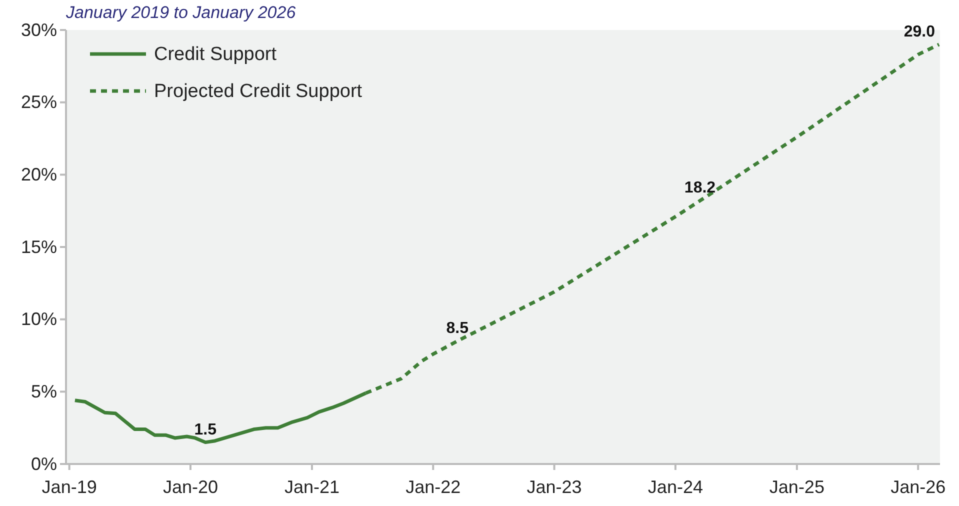  I want to click on x-tick-label: Jan-26, so click(918, 486).